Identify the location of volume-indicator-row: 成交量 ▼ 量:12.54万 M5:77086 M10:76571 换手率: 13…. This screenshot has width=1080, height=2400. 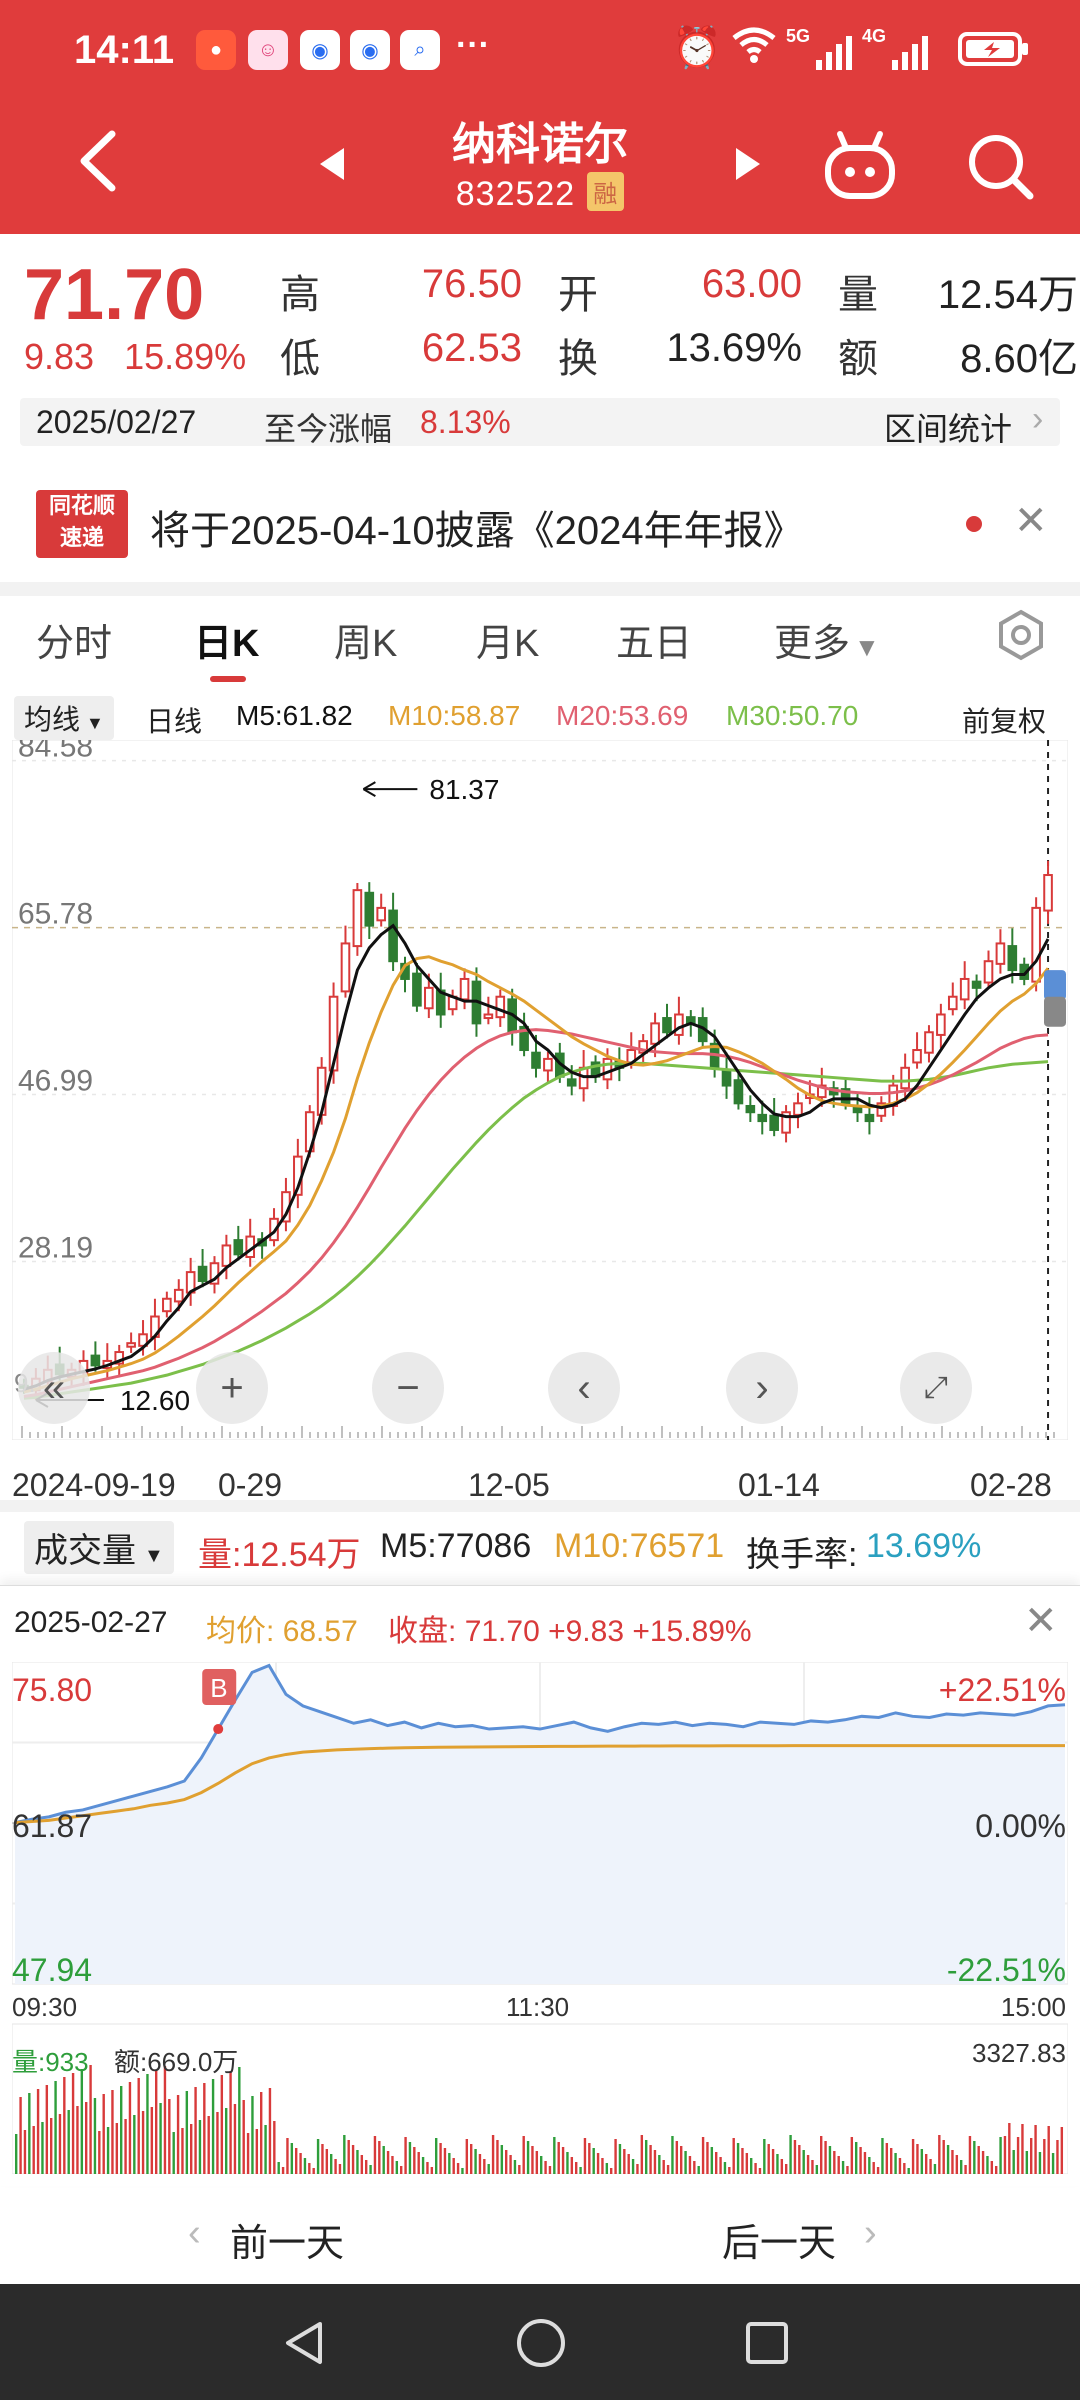
(540, 1545).